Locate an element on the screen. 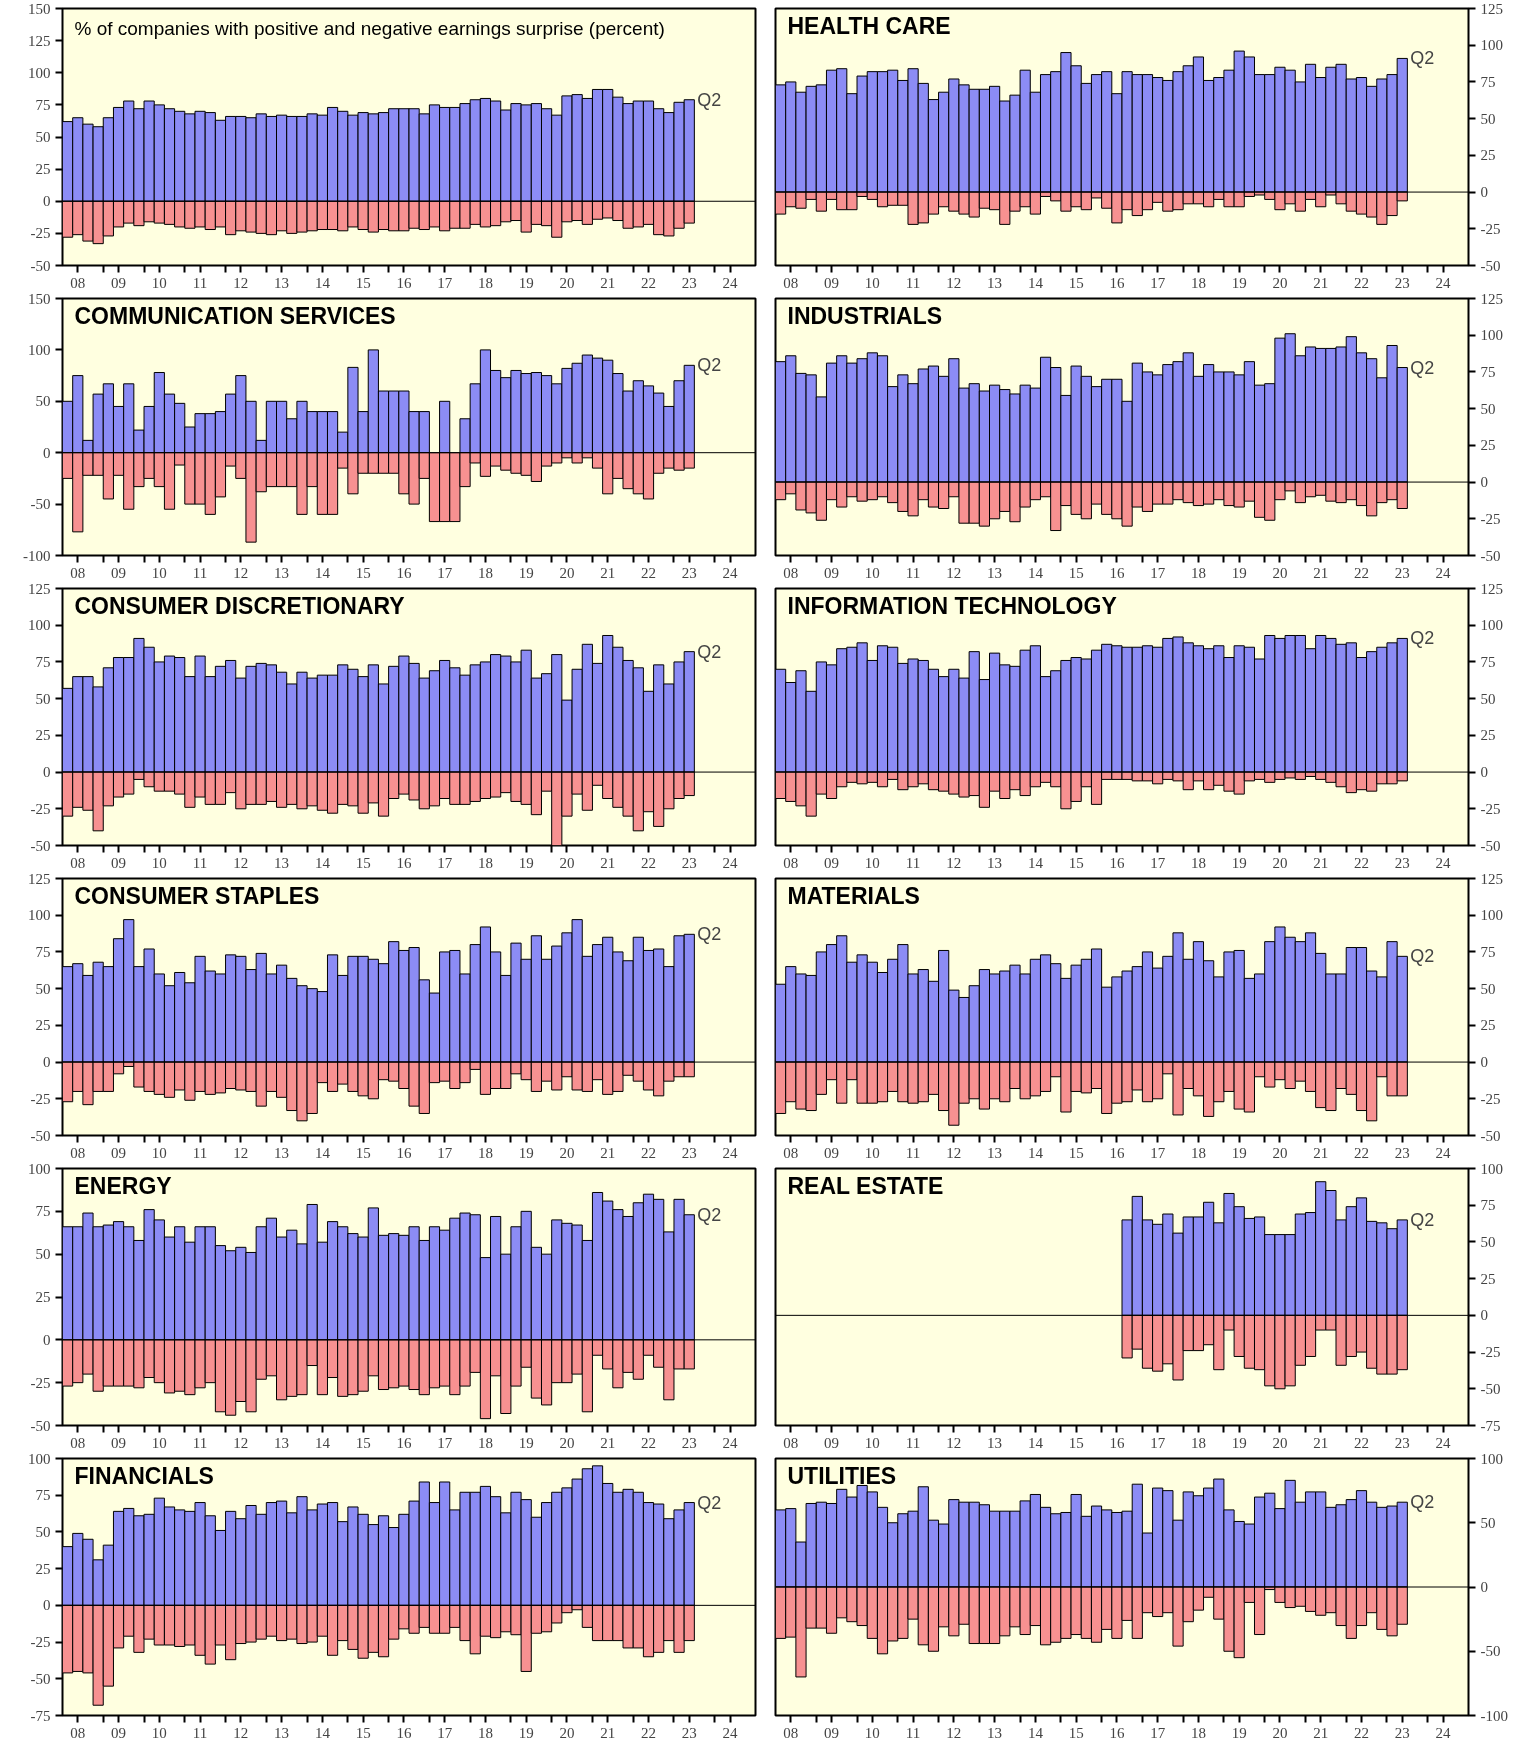 The height and width of the screenshot is (1746, 1530). text: % of companies with positive and negative earnings surprise (percent) is located at coordinates (369, 28).